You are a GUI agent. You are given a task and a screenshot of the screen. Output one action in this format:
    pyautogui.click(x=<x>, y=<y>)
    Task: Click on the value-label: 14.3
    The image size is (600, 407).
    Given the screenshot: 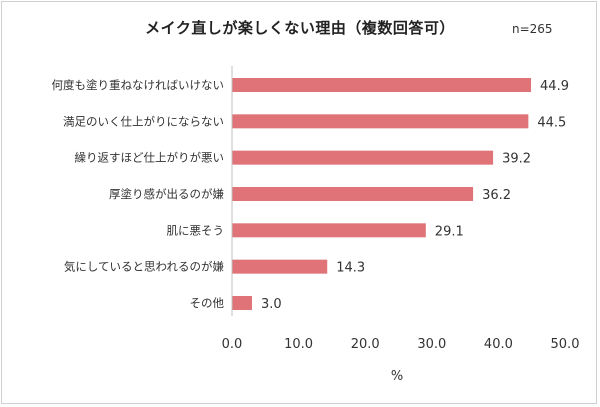 What is the action you would take?
    pyautogui.click(x=350, y=268)
    